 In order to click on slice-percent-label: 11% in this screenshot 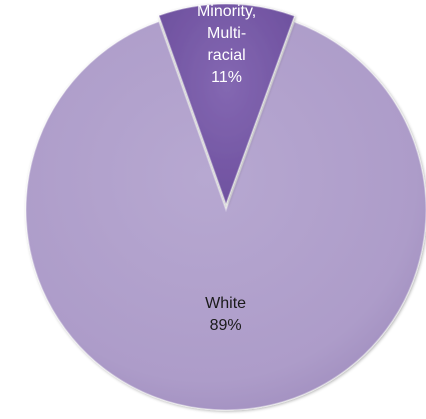, I will do `click(226, 77)`.